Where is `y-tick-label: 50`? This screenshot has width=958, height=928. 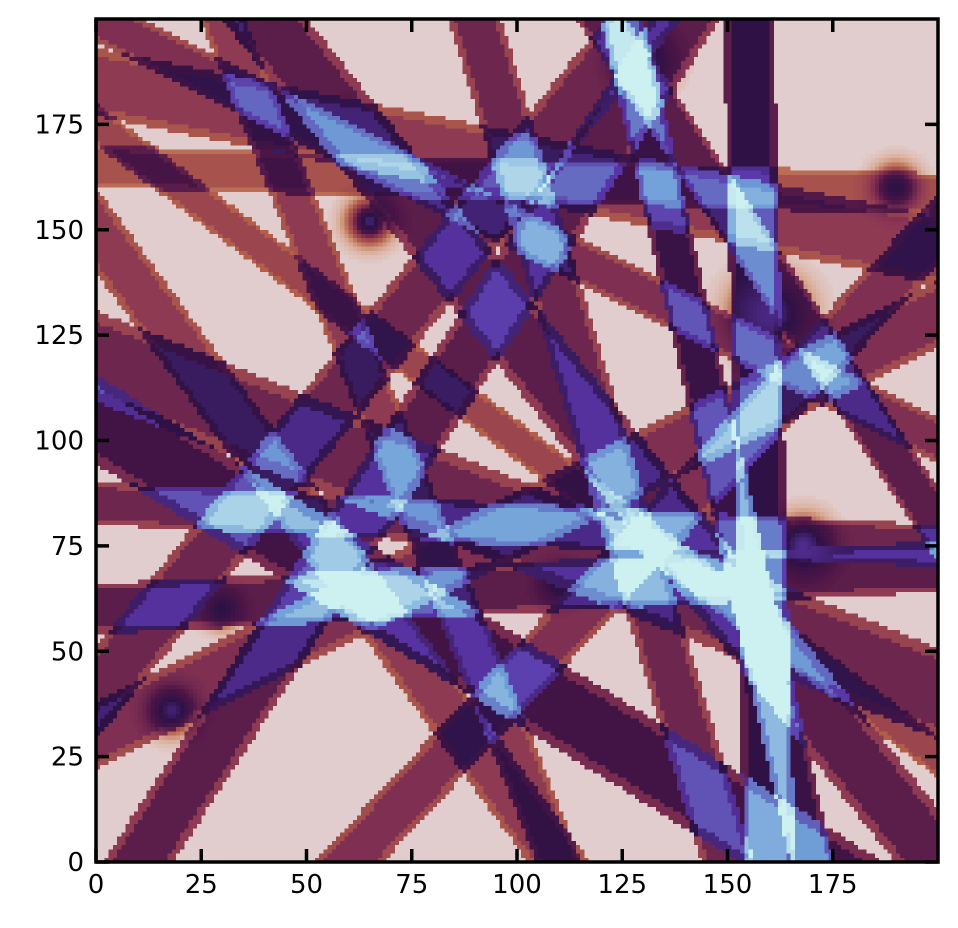 y-tick-label: 50 is located at coordinates (67, 652).